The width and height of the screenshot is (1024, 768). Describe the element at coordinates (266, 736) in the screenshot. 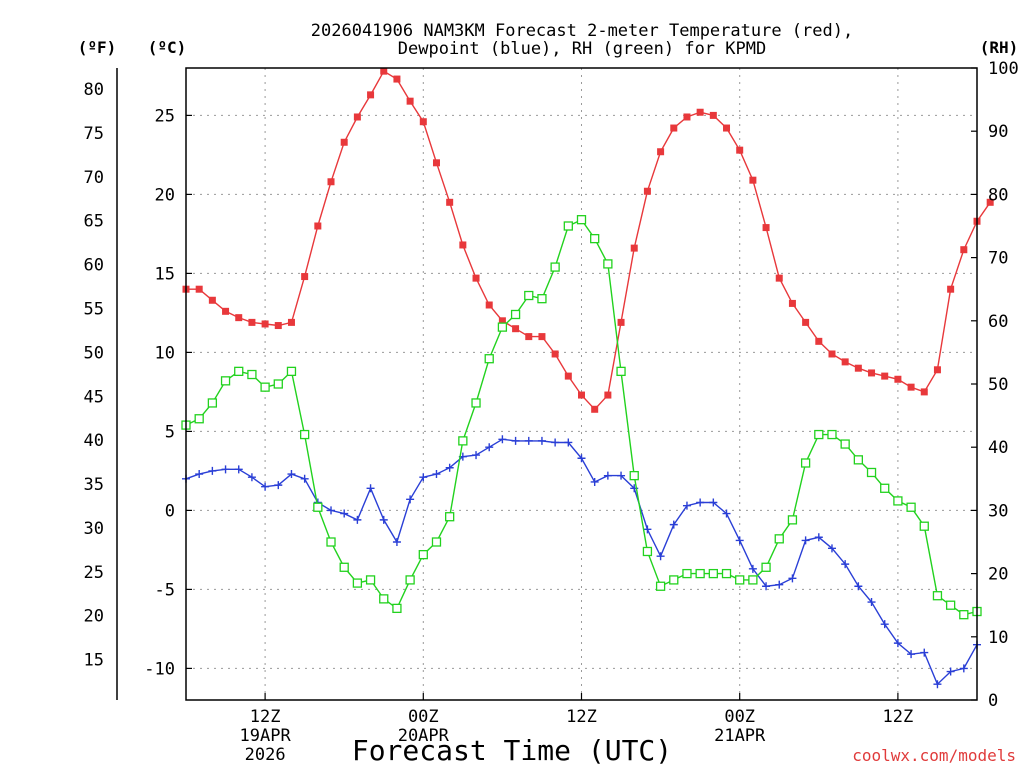

I see `date-label: 19APR` at that location.